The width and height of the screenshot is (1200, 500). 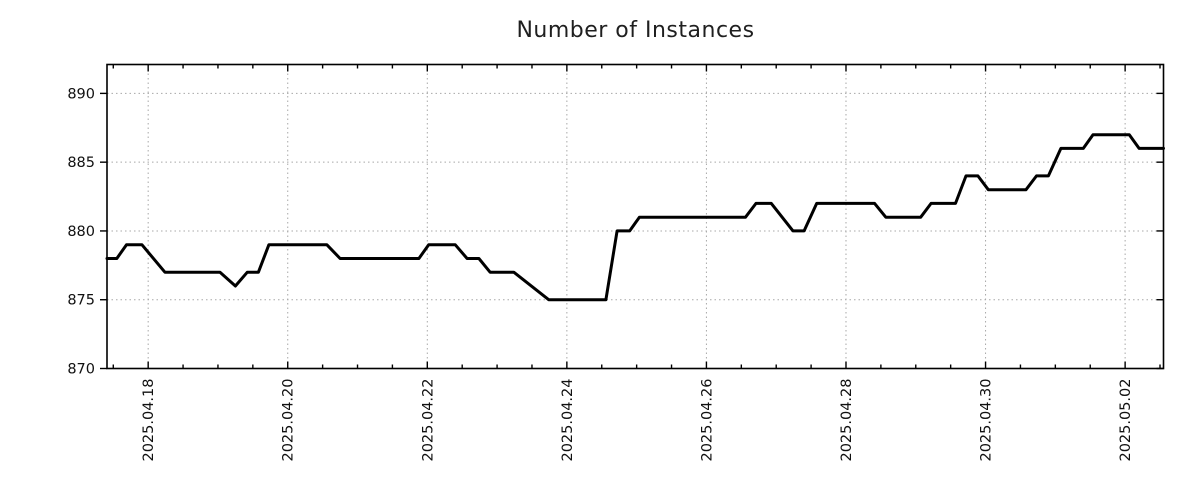 I want to click on x-tick-label: 2025.05.02, so click(x=1126, y=420).